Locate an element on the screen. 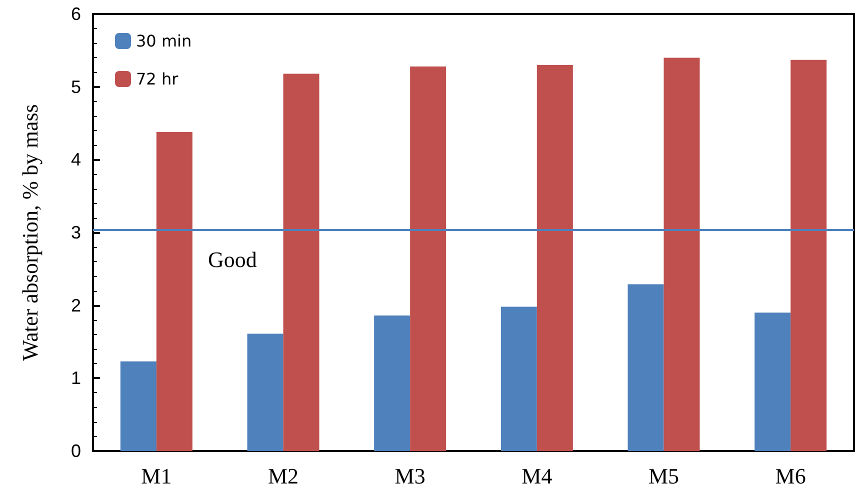 This screenshot has height=501, width=857. y-tick-label: 1 is located at coordinates (75, 378).